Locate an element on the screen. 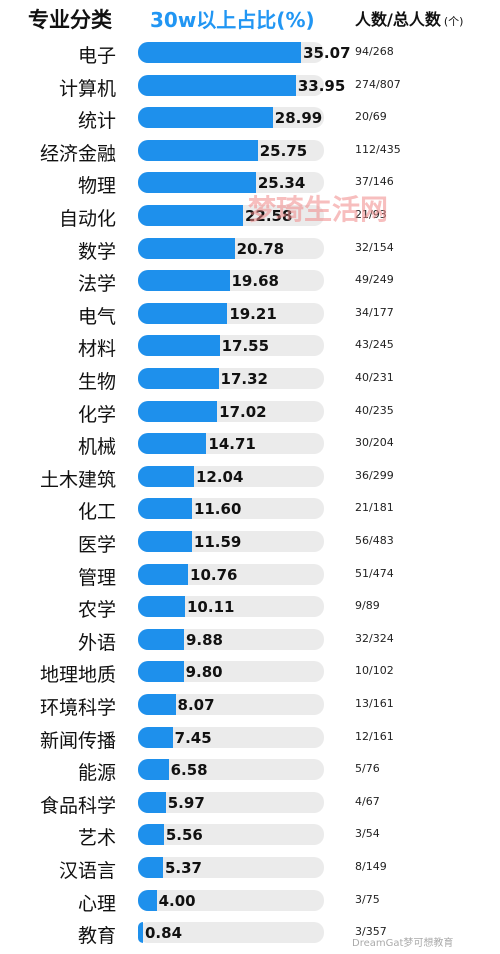  value-label: 11.60 is located at coordinates (217, 509).